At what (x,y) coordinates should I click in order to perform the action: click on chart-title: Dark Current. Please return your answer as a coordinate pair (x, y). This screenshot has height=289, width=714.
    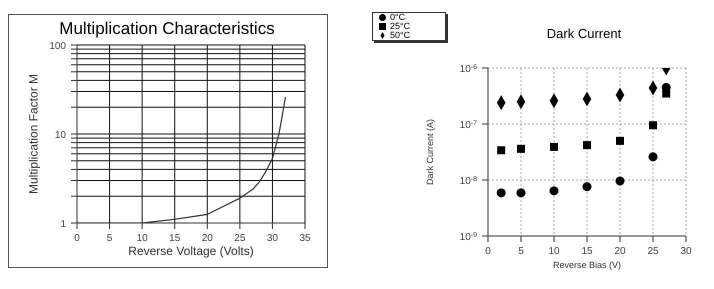
    Looking at the image, I should click on (584, 33).